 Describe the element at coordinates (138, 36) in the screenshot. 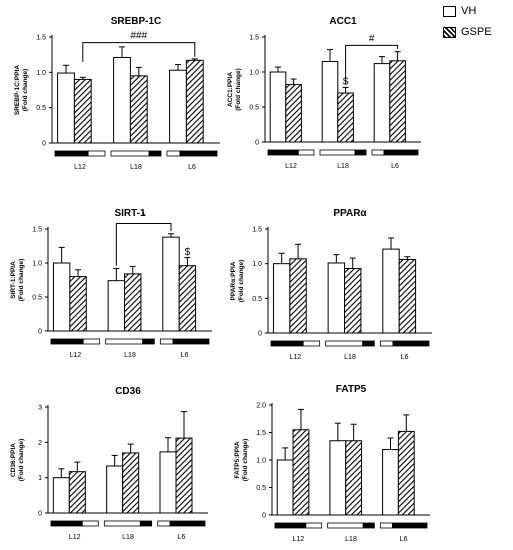

I see `significance-marker: ###` at that location.